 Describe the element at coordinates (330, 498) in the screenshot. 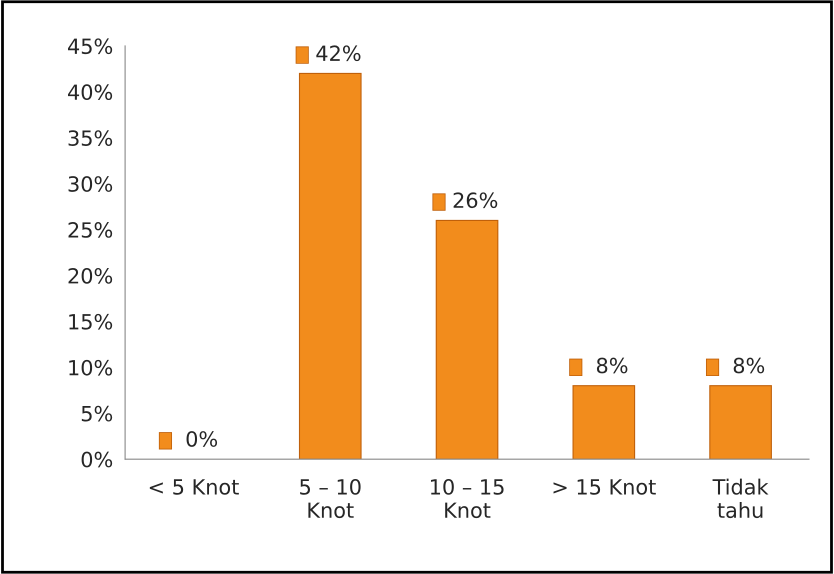

I see `x-tick-label: 5 – 10 Knot` at that location.